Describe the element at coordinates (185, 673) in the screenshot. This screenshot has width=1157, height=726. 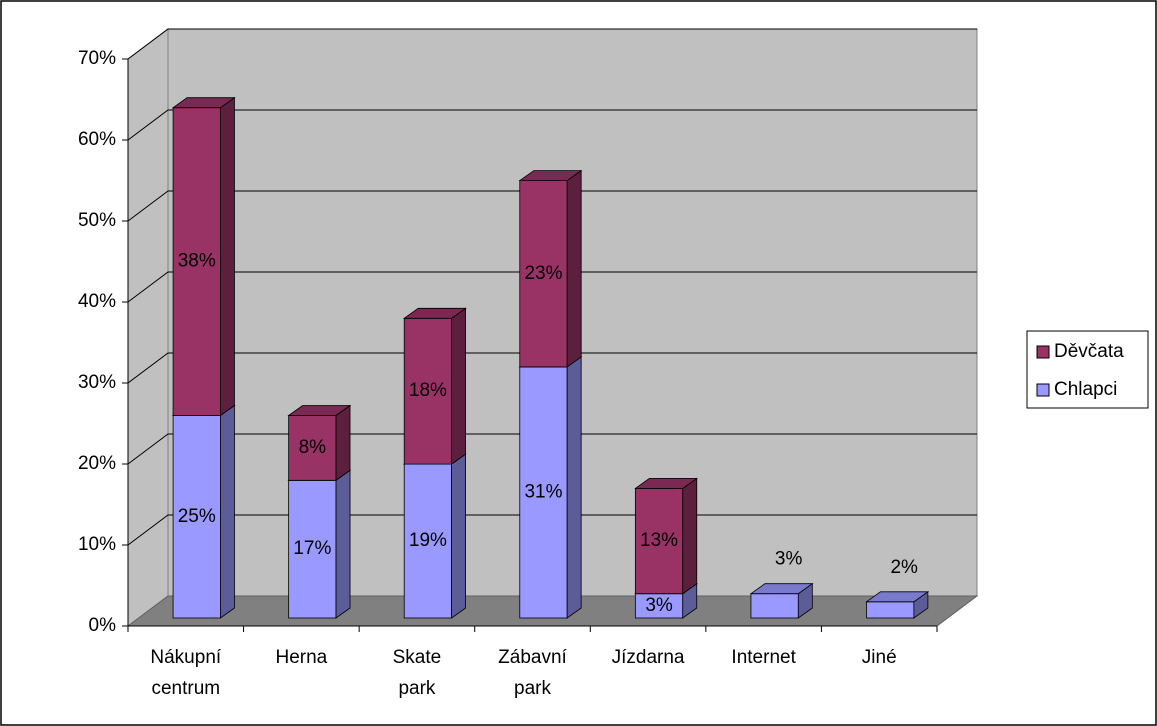
I see `x-tick-label: Nákupní centrum` at that location.